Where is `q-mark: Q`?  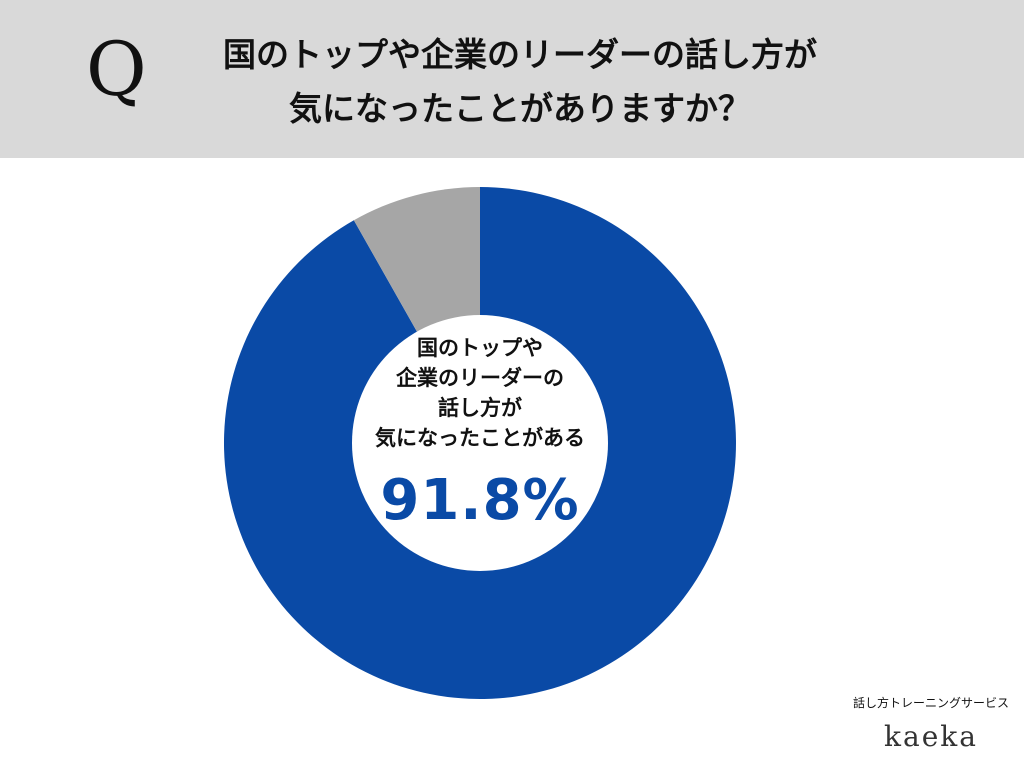
q-mark: Q is located at coordinates (116, 70).